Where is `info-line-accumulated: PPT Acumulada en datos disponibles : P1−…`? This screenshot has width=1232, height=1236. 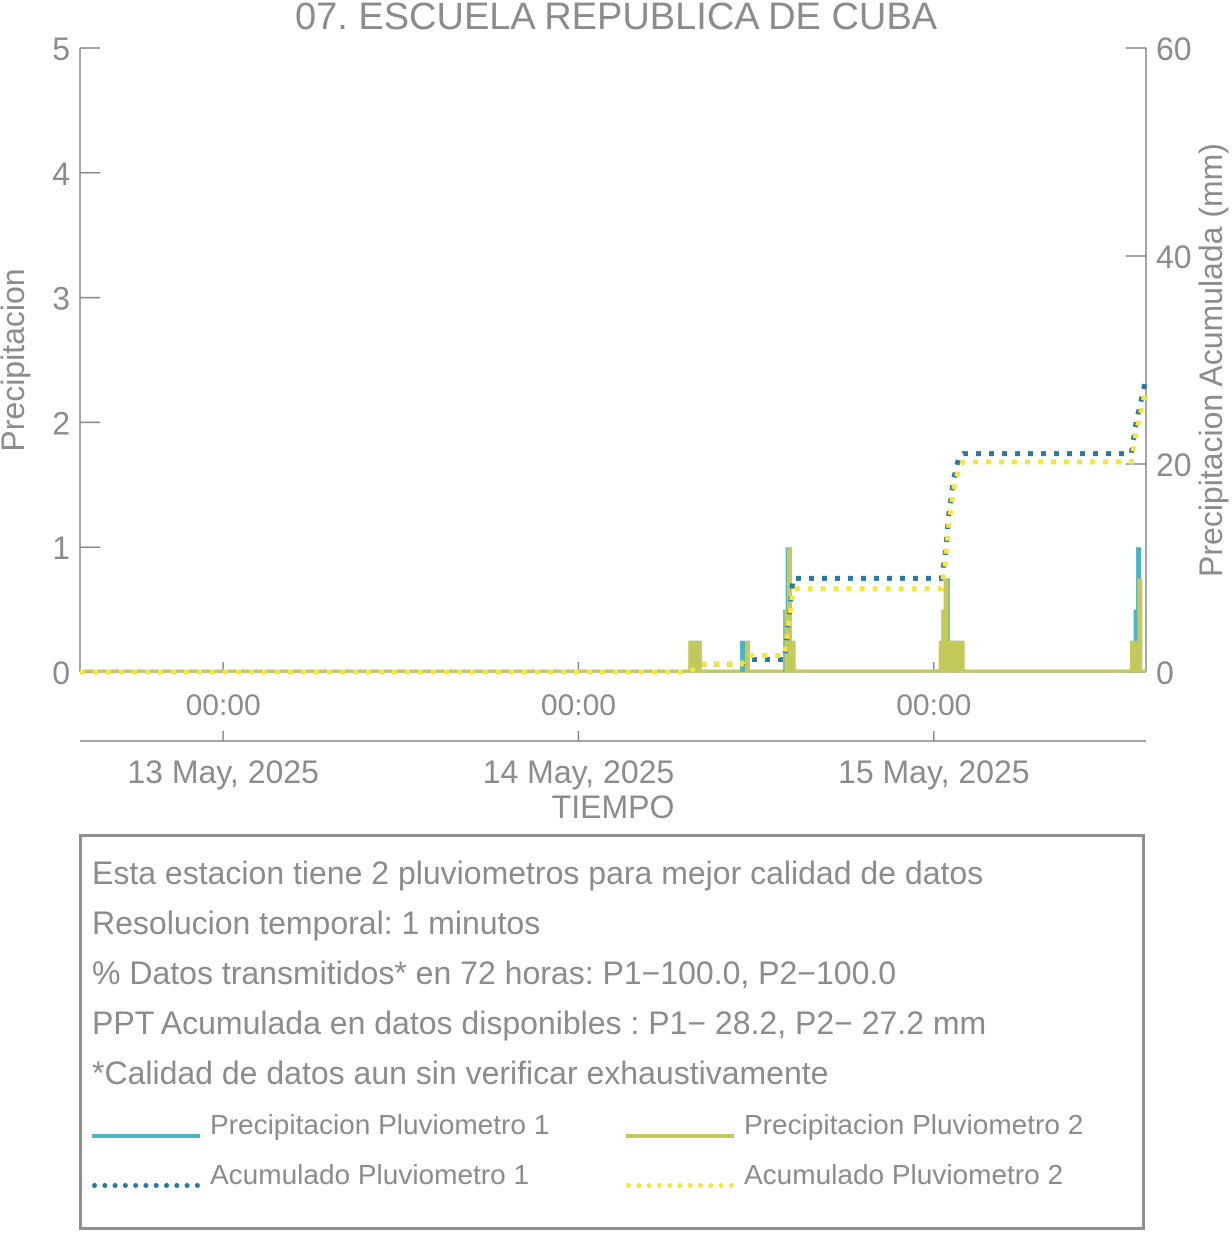
info-line-accumulated: PPT Acumulada en datos disponibles : P1−… is located at coordinates (539, 1023).